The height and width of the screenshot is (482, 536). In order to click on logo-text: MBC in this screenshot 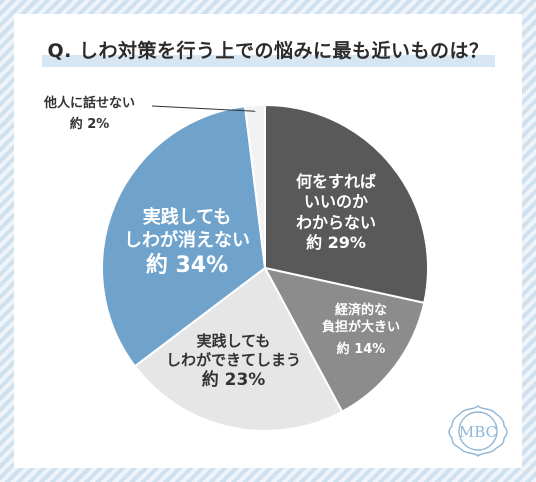, I will do `click(478, 432)`.